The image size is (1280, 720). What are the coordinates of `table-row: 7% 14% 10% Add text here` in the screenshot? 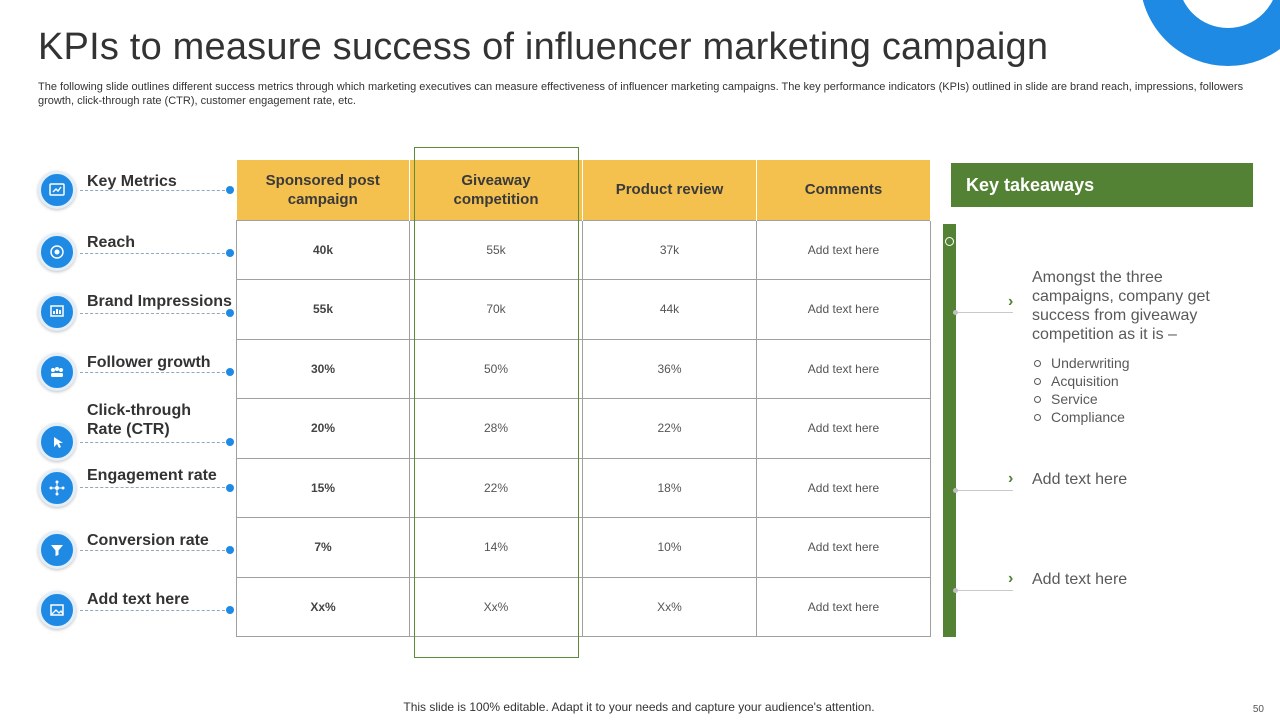 It's located at (583, 547).